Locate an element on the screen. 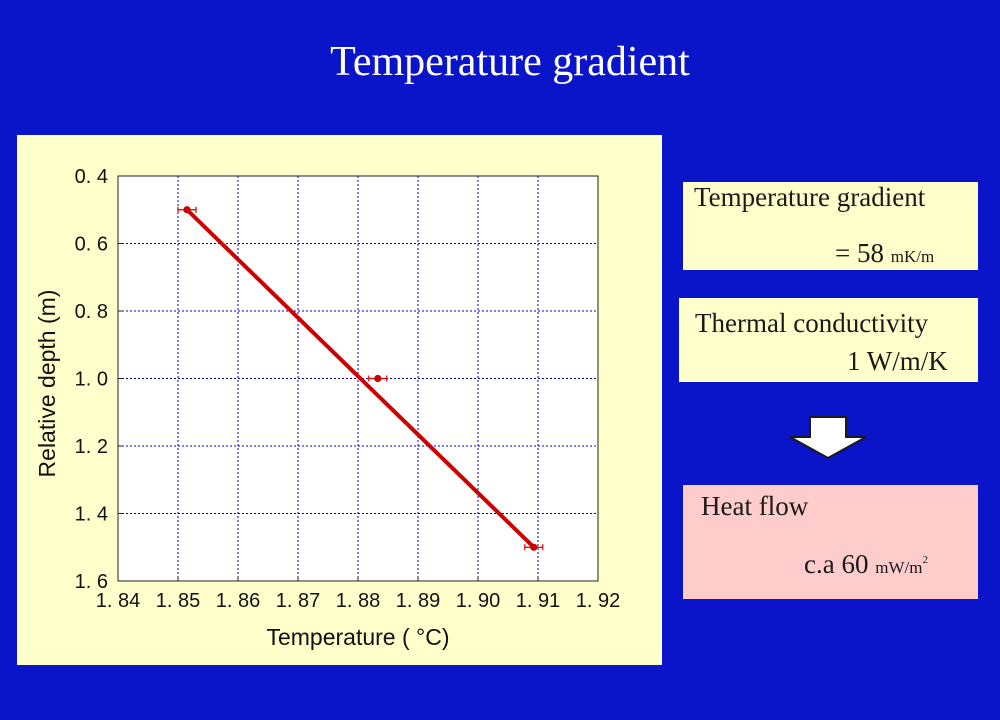 The width and height of the screenshot is (1000, 720). x-tick-label: 1. 84 is located at coordinates (118, 601).